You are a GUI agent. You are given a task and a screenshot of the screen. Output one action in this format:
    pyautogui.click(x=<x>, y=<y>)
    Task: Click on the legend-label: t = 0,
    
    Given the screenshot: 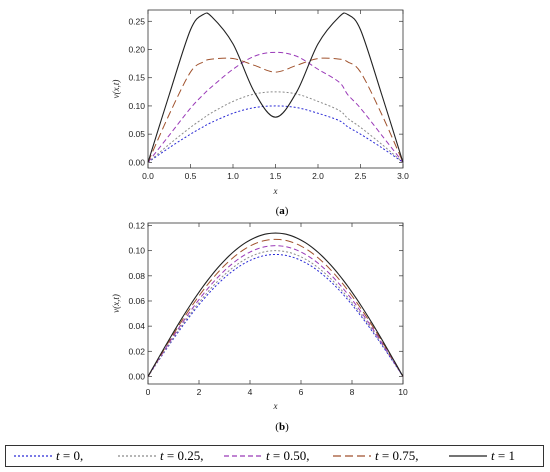 What is the action you would take?
    pyautogui.click(x=69, y=455)
    